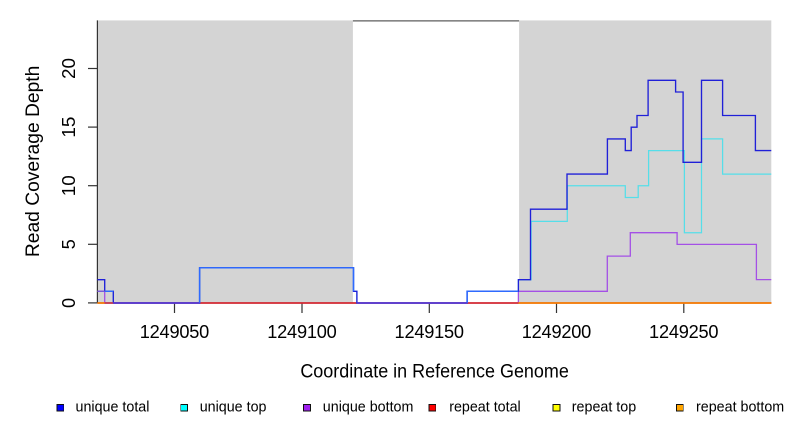  I want to click on svg-text: 1249250, so click(684, 332).